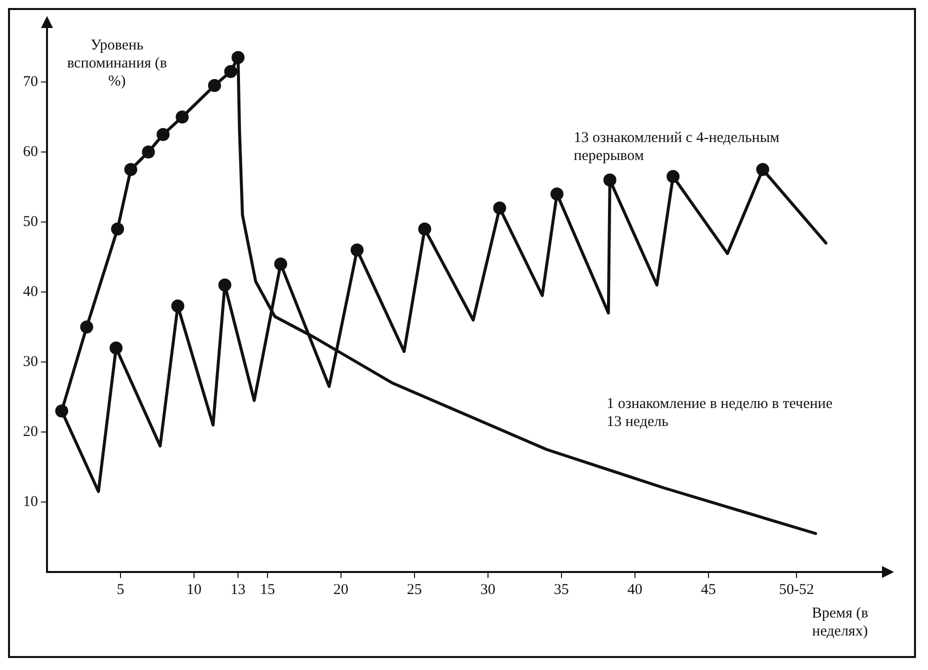 The image size is (928, 670). Describe the element at coordinates (677, 147) in the screenshot. I see `series-label: 13 ознакомлений с 4-недельным перерывом` at that location.